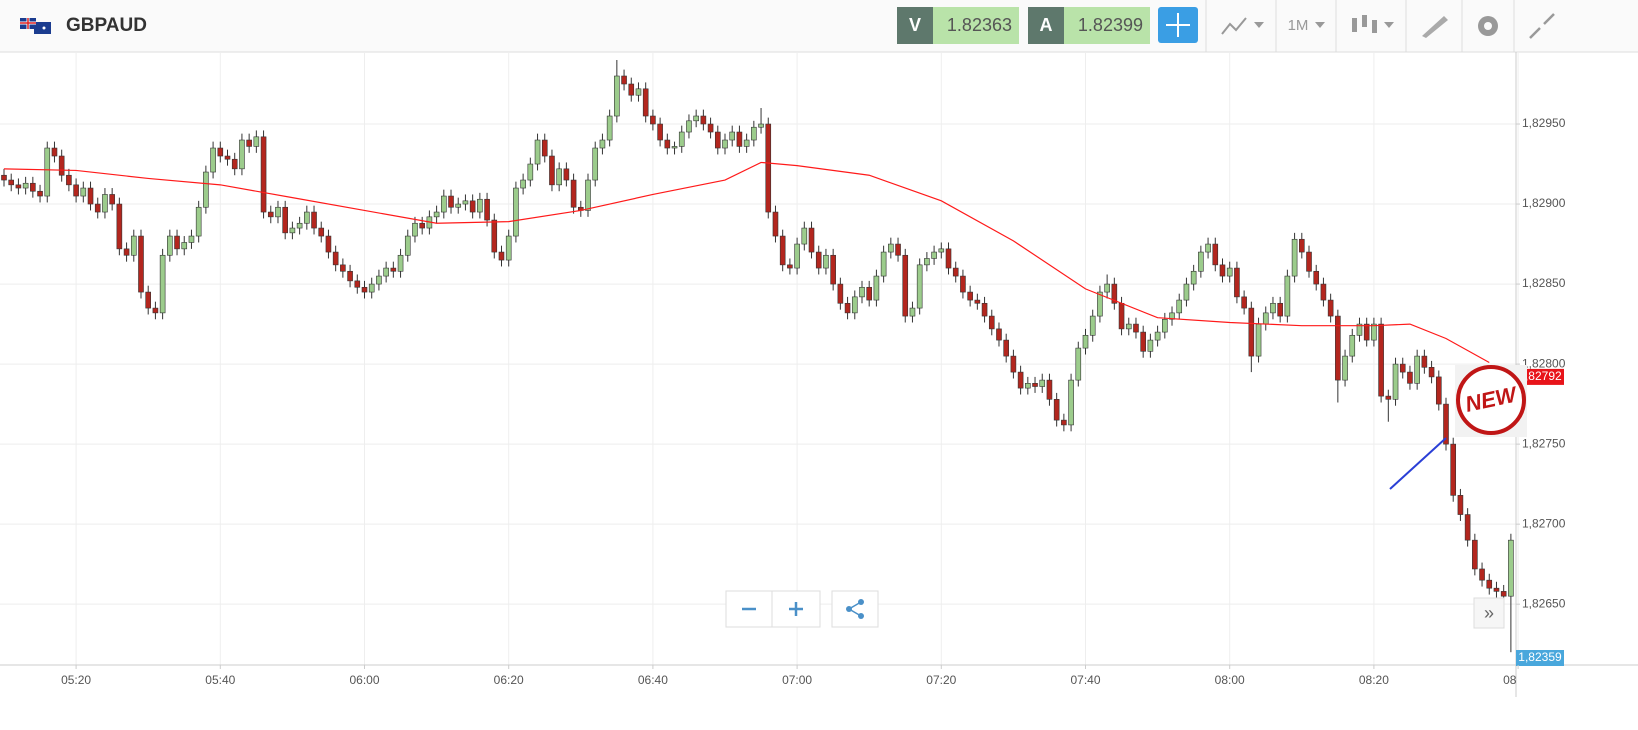  I want to click on symbol: GBPAUD, so click(106, 25).